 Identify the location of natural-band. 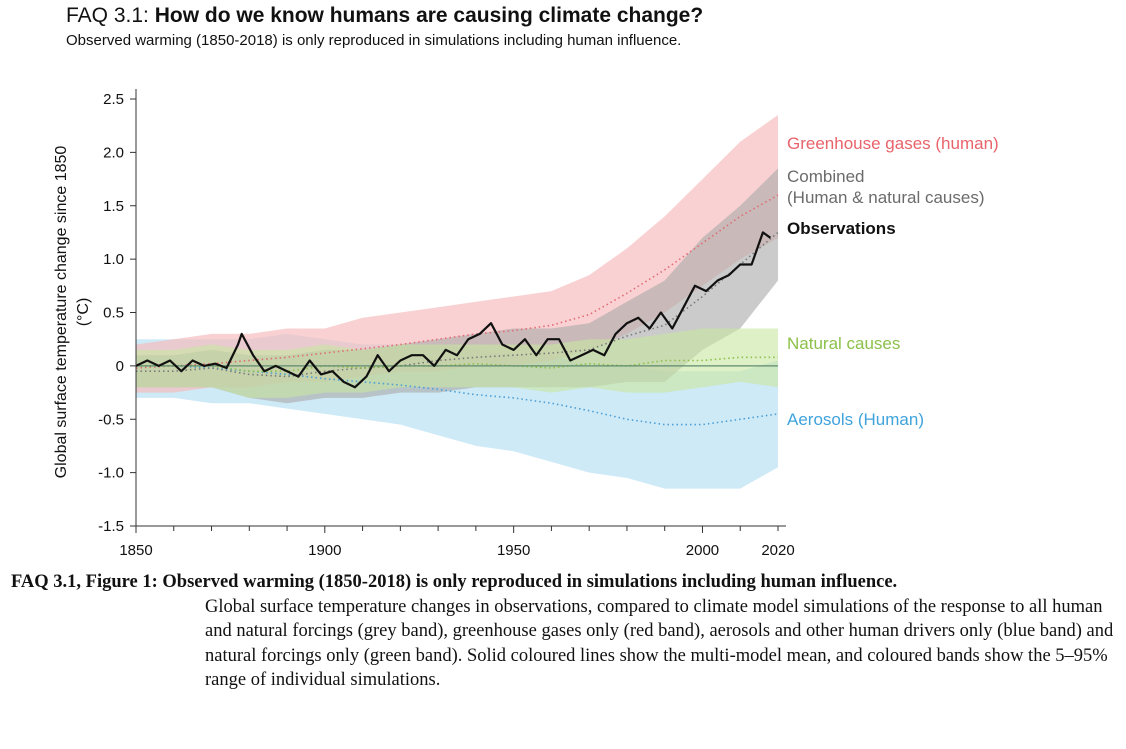
(457, 363).